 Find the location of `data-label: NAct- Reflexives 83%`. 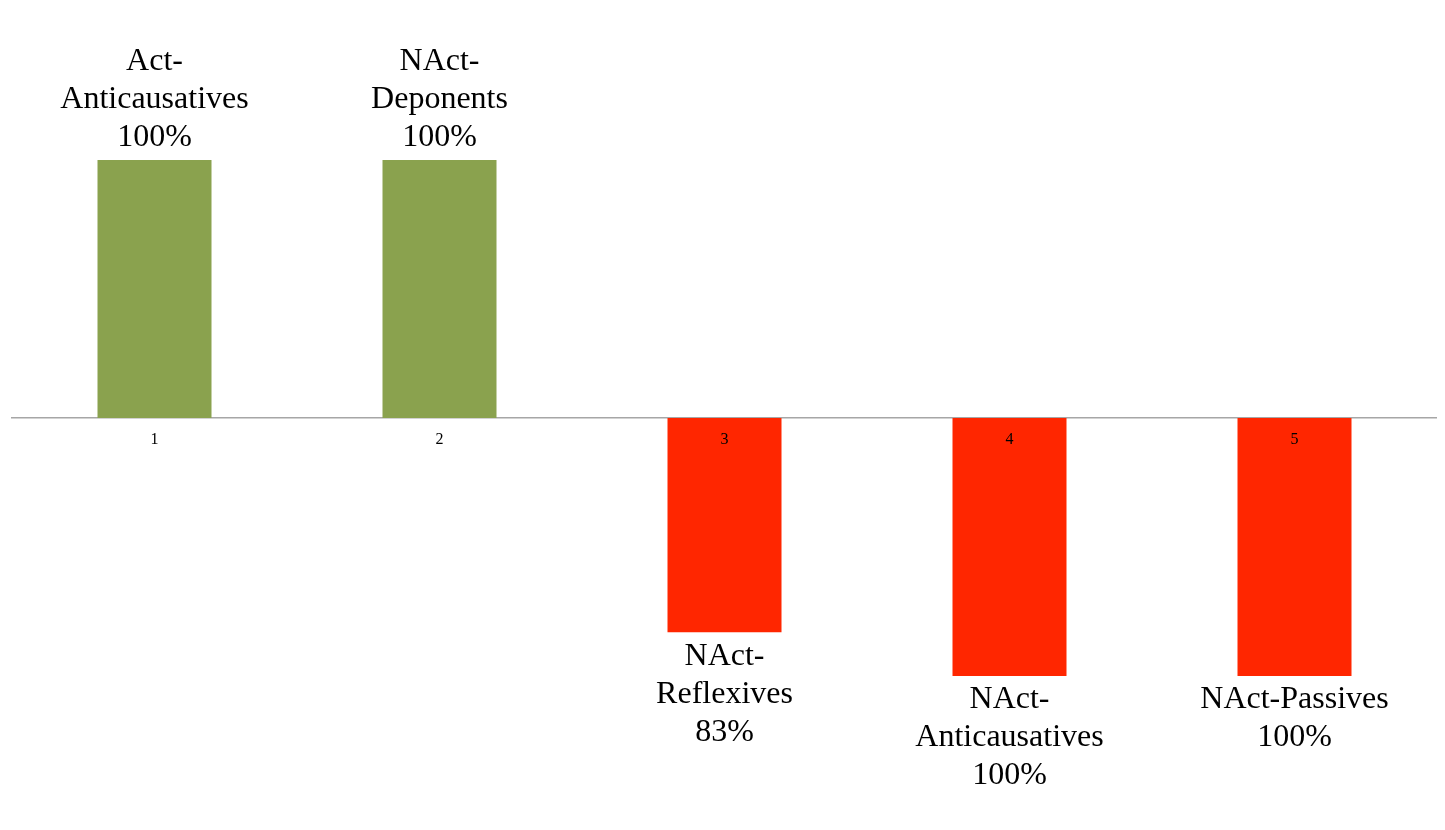

data-label: NAct- Reflexives 83% is located at coordinates (724, 691).